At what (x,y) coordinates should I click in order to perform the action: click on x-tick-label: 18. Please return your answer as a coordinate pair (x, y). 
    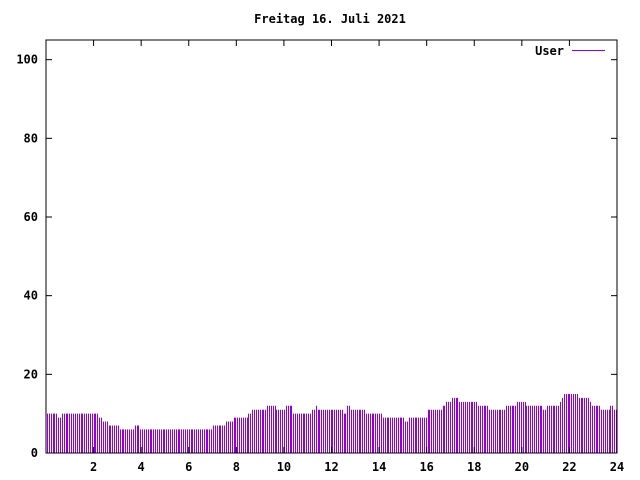
    Looking at the image, I should click on (474, 467).